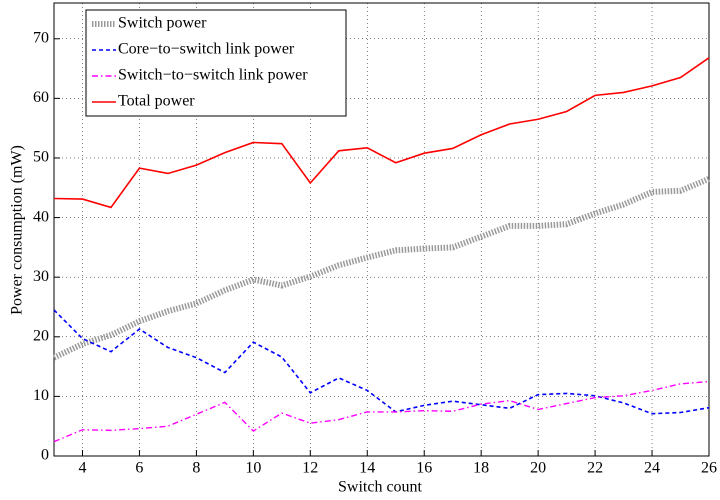 The height and width of the screenshot is (500, 720). Describe the element at coordinates (253, 468) in the screenshot. I see `x-tick-label: 10` at that location.